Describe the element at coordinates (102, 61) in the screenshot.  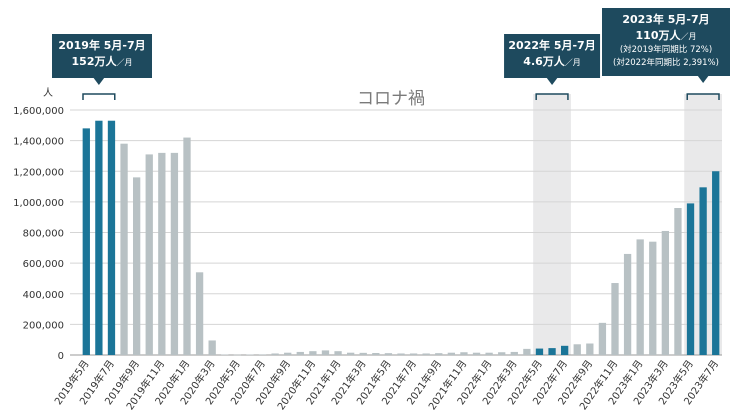
I see `callout-value: 152万人／月` at that location.